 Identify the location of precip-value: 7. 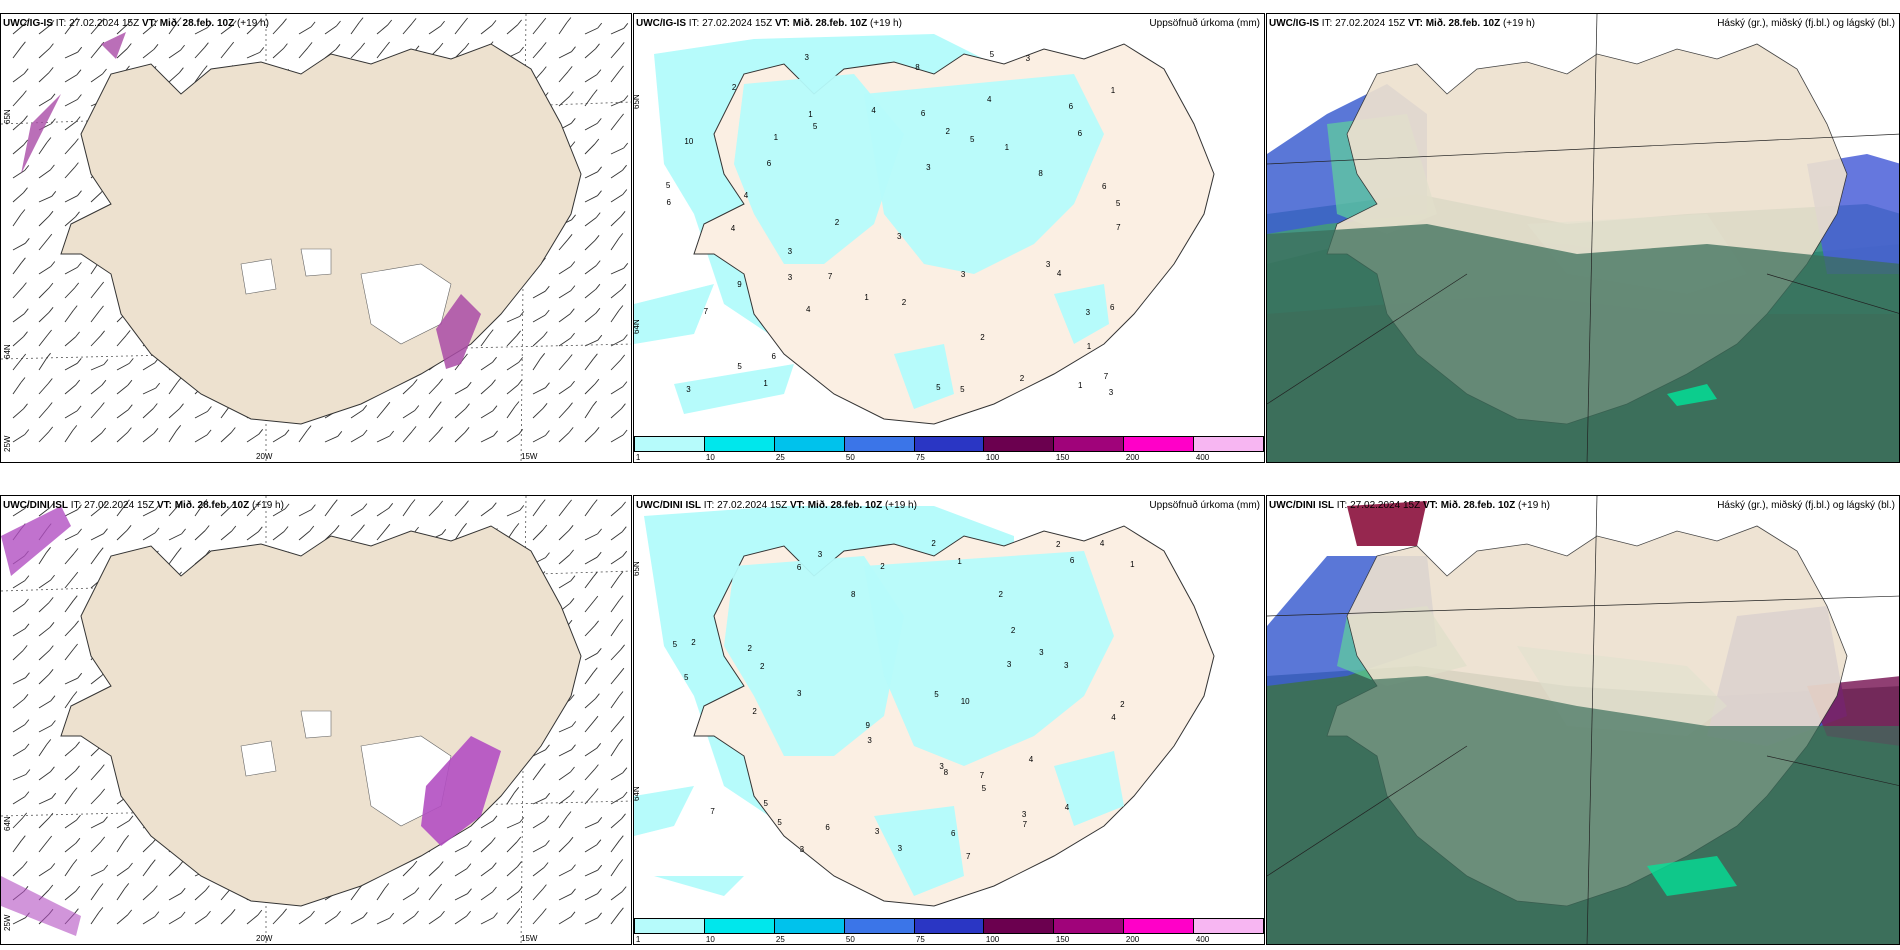
(1025, 824).